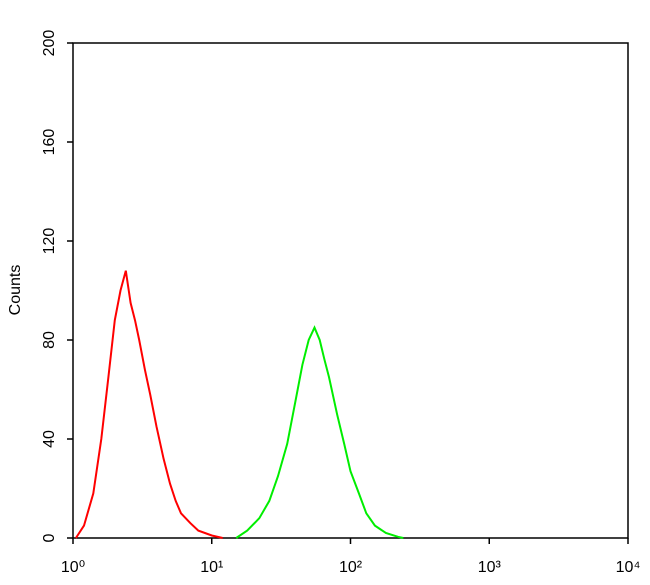 The width and height of the screenshot is (650, 585). I want to click on y-tick-label: 40, so click(49, 439).